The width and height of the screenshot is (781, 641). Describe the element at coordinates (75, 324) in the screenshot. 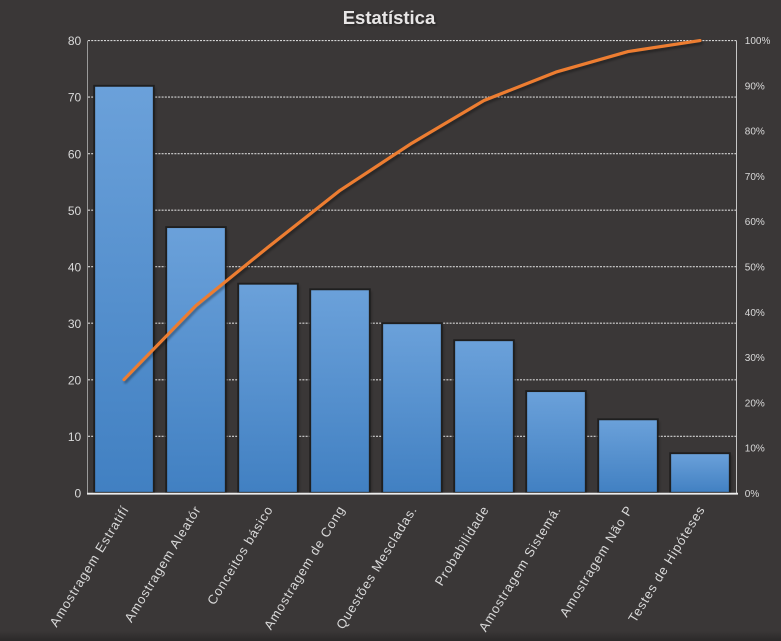

I see `svg-text: 30` at that location.